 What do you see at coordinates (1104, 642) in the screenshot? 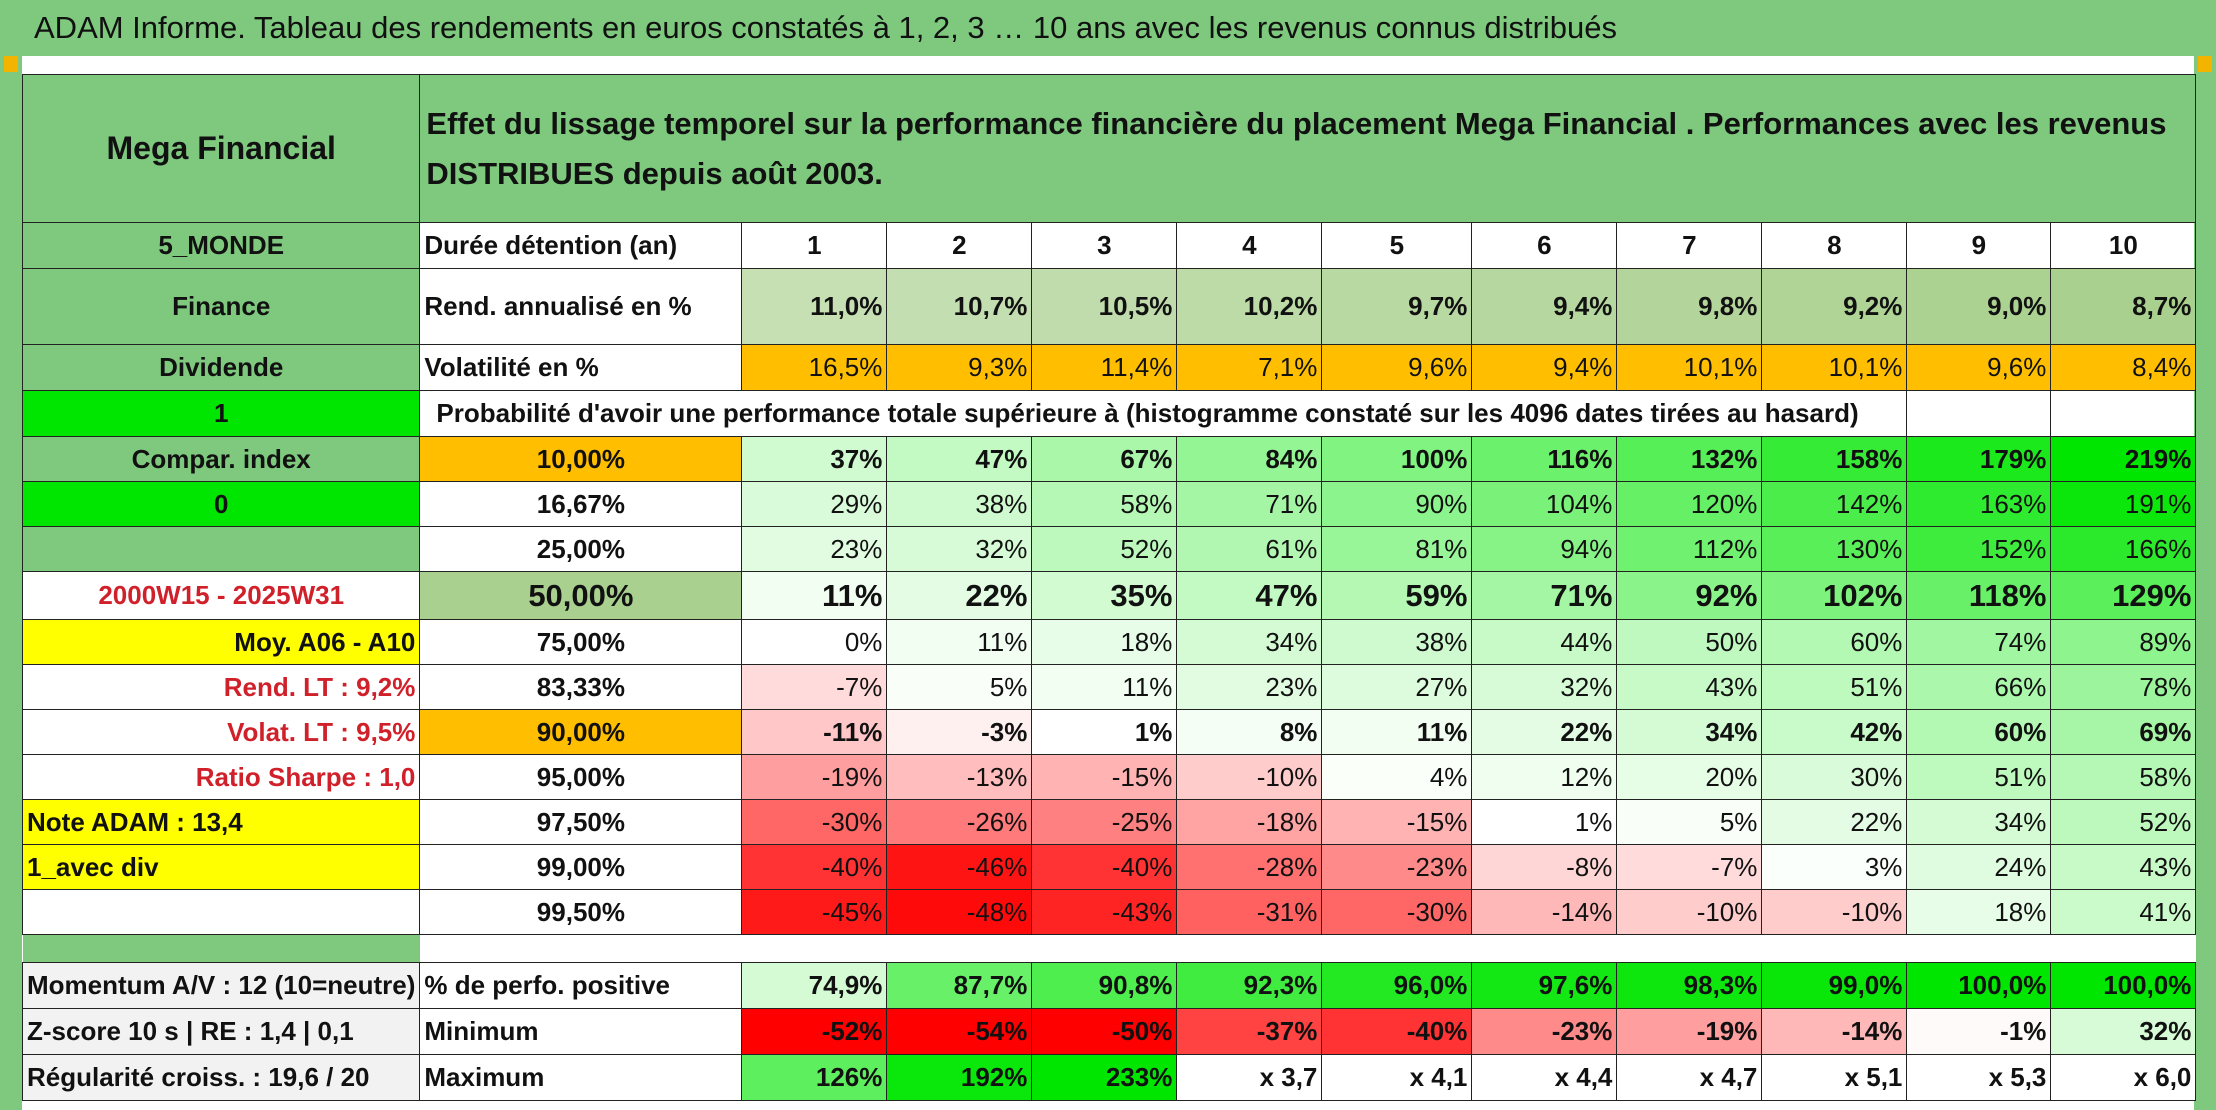
I see `prob-value-3: 18%` at bounding box center [1104, 642].